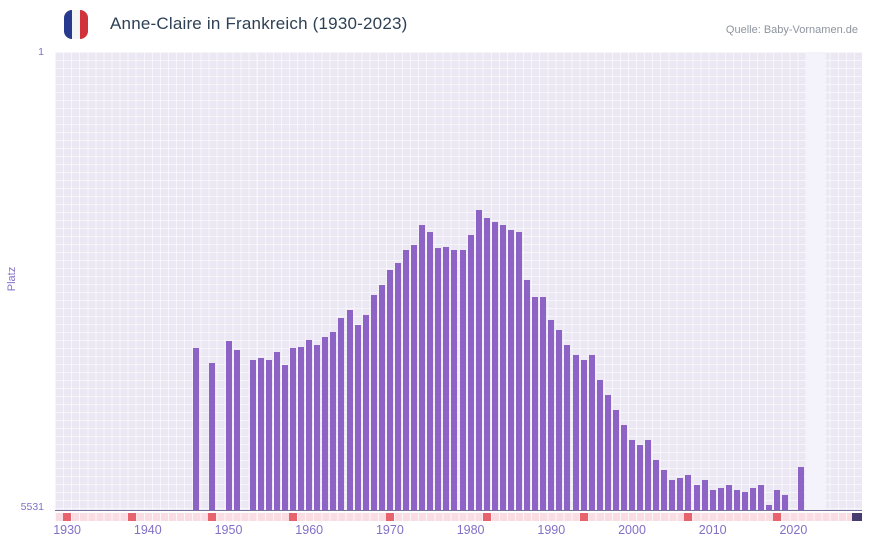  I want to click on bar-1986, so click(519, 370).